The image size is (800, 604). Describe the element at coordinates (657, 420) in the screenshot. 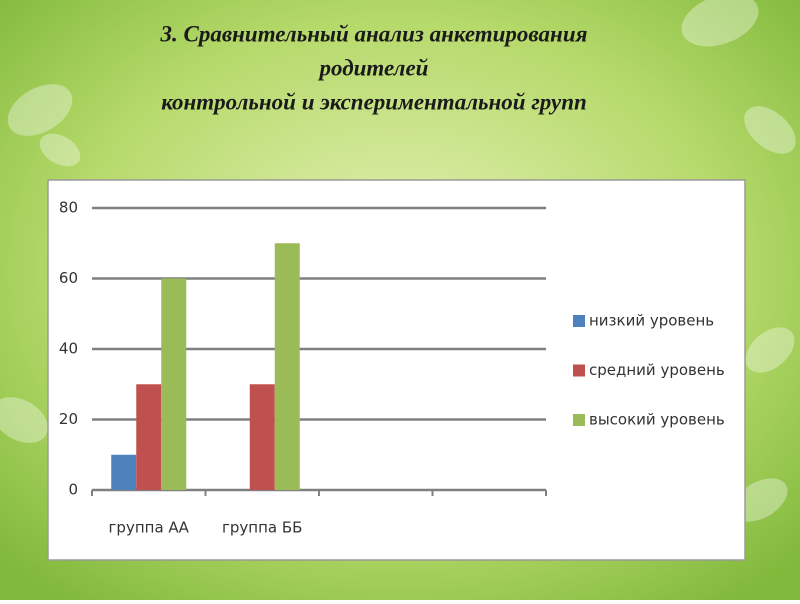

I see `legend-label: высокий уровень` at that location.